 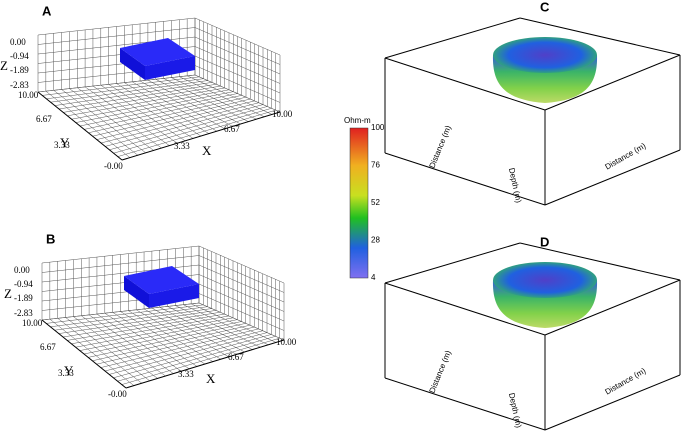 I want to click on block-top, so click(x=157, y=52).